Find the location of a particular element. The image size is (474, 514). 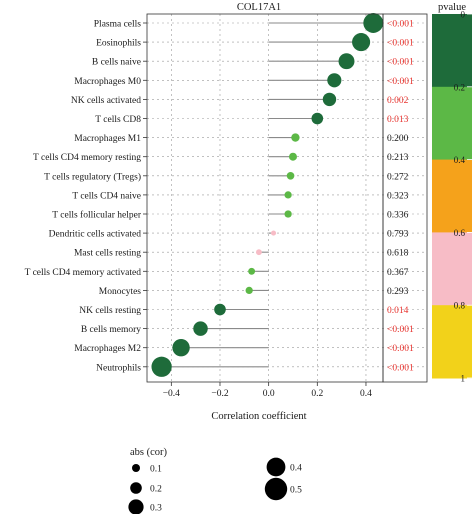

y-tick-label: T cells follicular helper is located at coordinates (97, 215).